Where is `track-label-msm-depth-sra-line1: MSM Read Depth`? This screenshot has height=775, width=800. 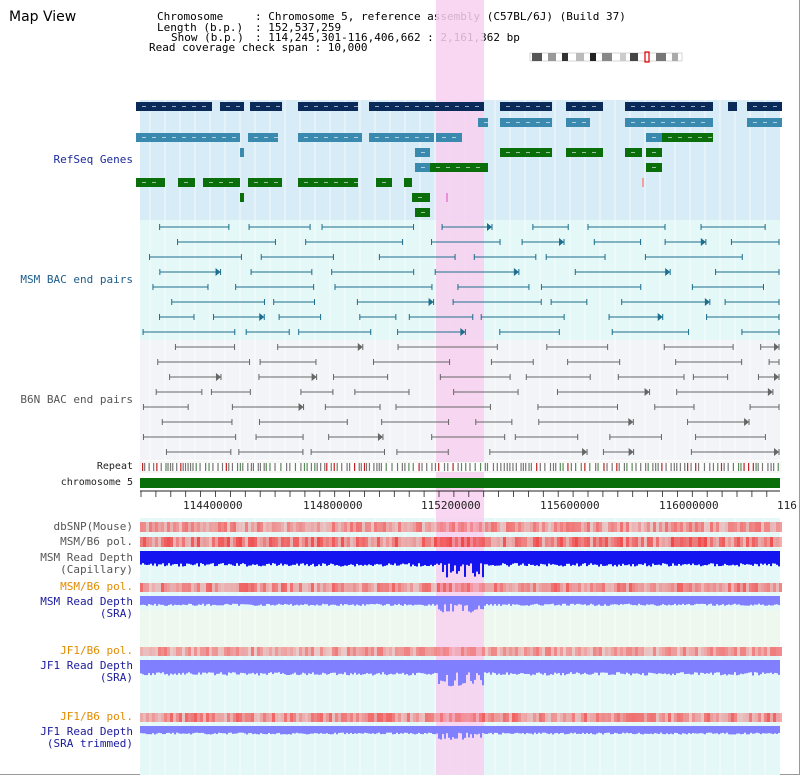 track-label-msm-depth-sra-line1: MSM Read Depth is located at coordinates (86, 601).